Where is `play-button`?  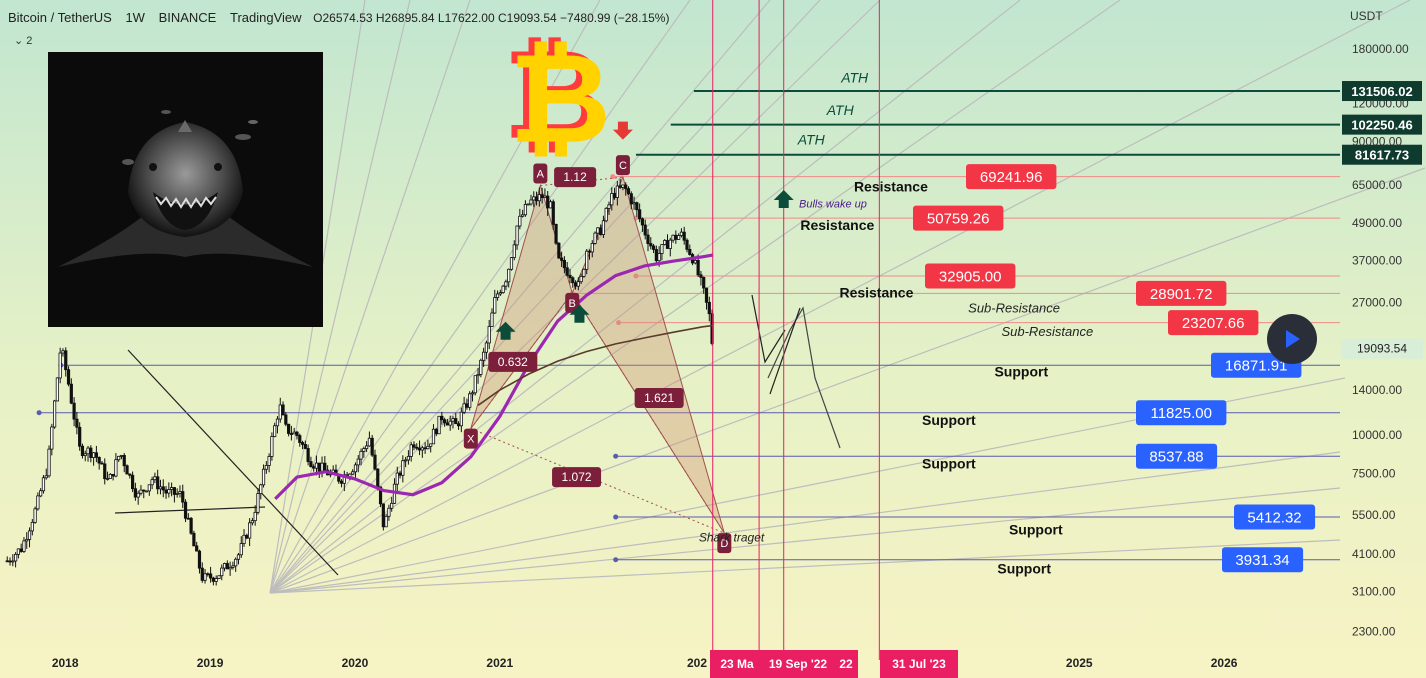
play-button is located at coordinates (1292, 339).